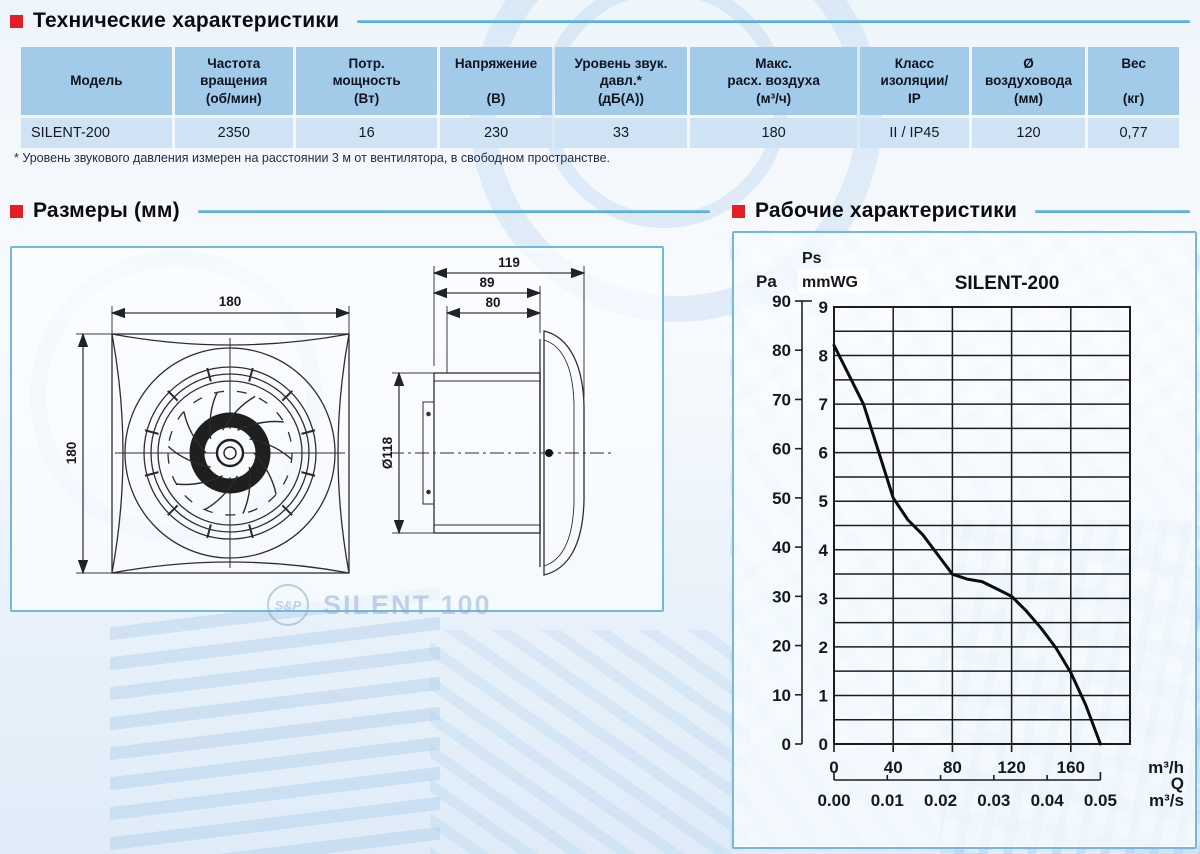 The image size is (1200, 854). I want to click on side-dimensions, so click(489, 400).